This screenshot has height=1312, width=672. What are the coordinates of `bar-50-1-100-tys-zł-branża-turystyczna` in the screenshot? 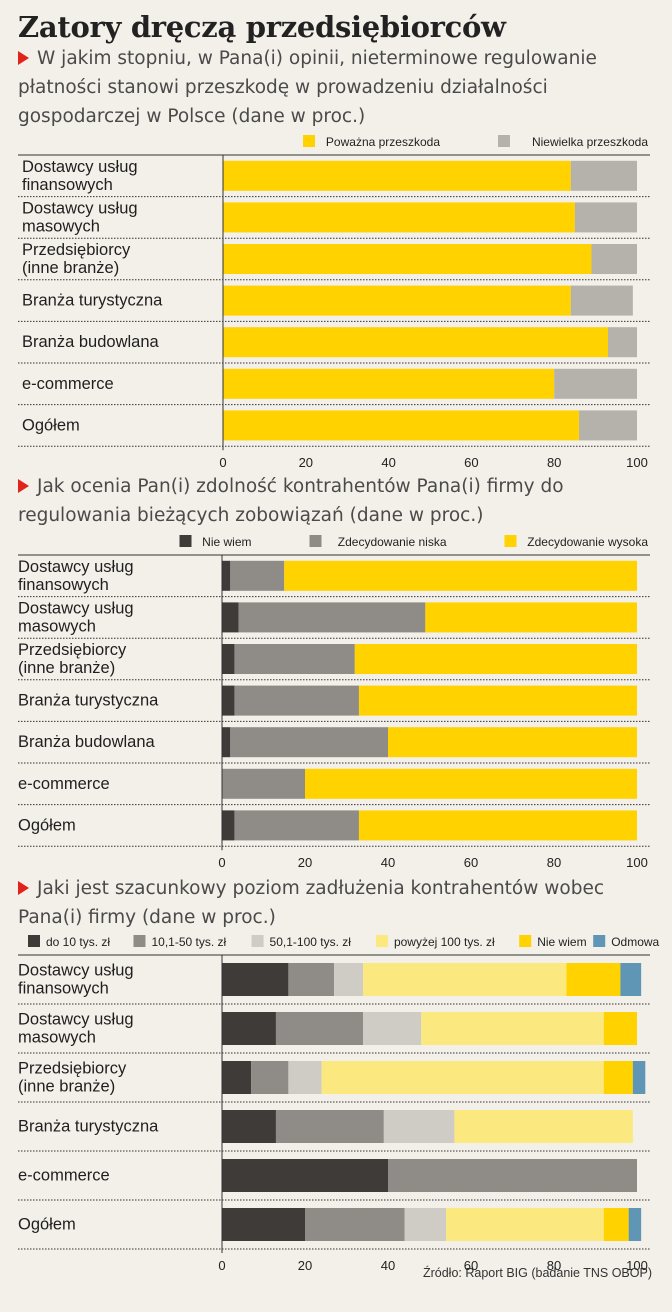 It's located at (419, 1126).